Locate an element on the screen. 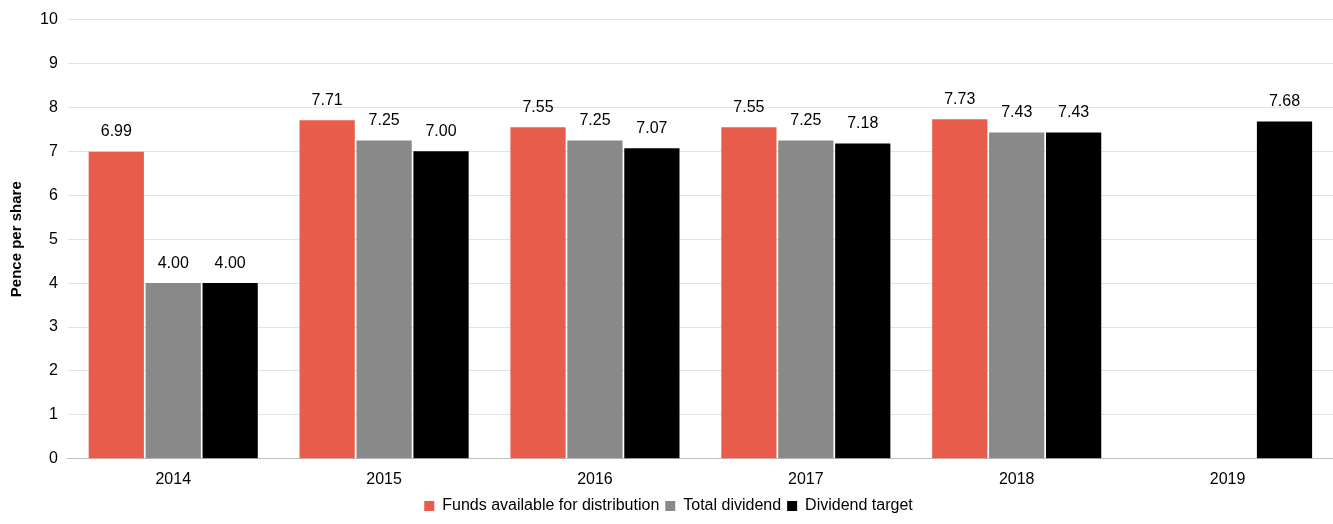  data-label: 7.71 is located at coordinates (327, 99).